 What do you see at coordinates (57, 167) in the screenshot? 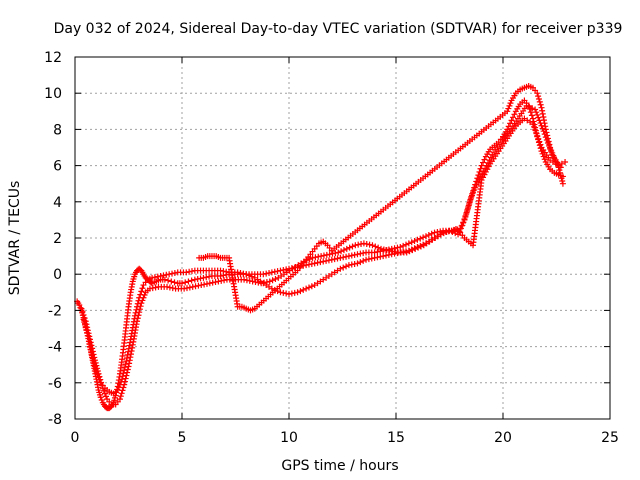
I see `y-tick-label: 6` at bounding box center [57, 167].